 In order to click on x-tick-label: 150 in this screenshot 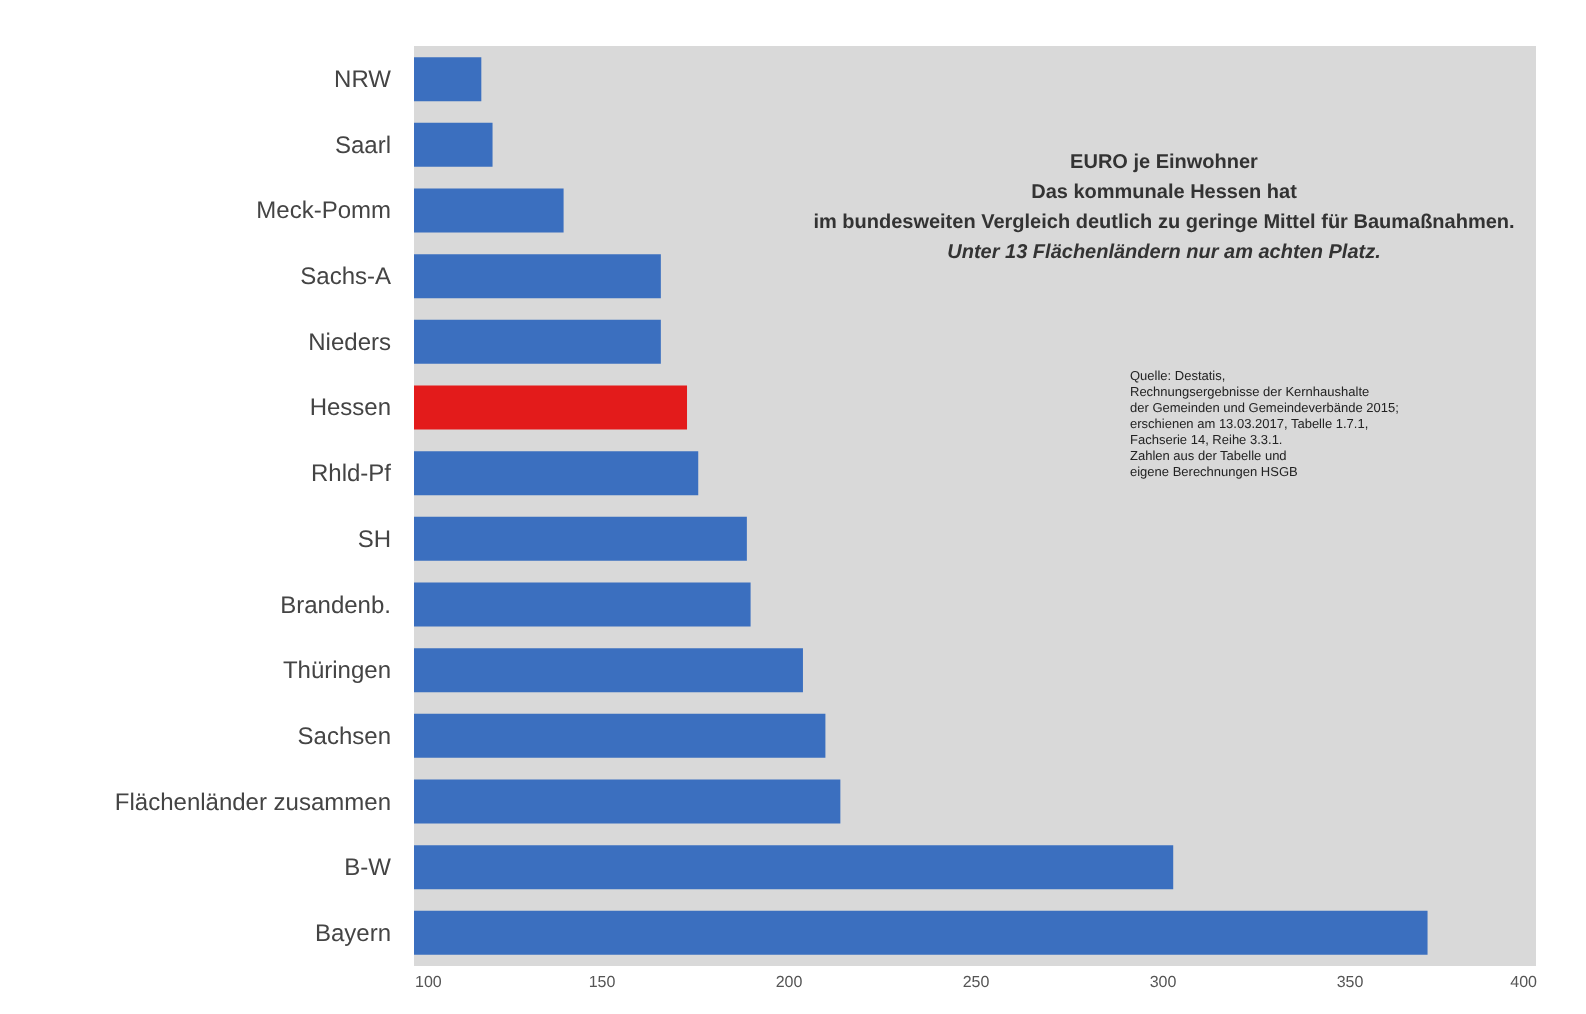, I will do `click(602, 982)`.